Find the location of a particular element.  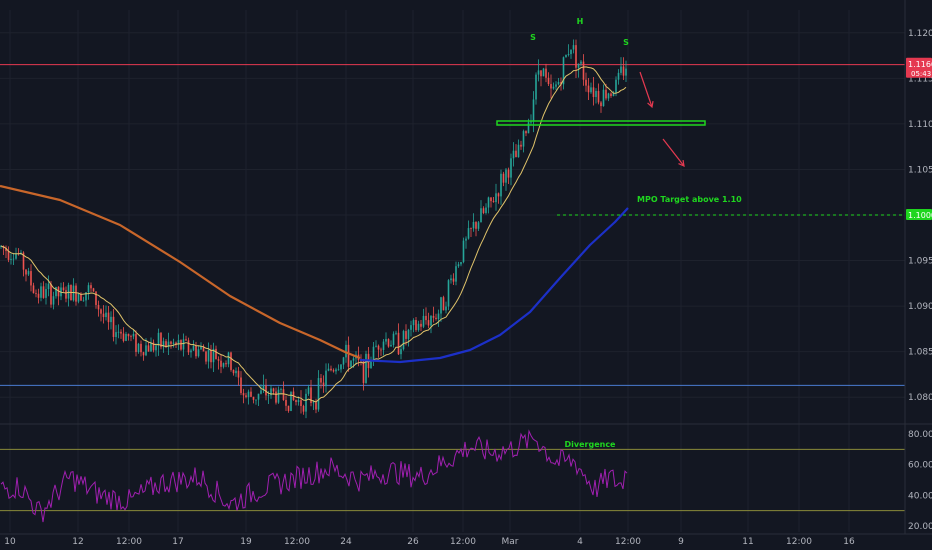

time-tick-label: 19 is located at coordinates (246, 542).